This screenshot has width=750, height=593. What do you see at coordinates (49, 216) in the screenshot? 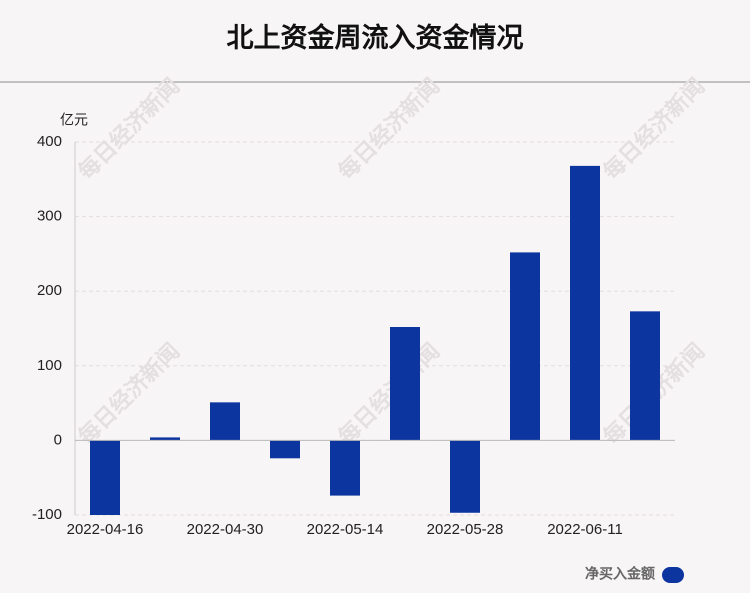
I see `y-tick-label: 300` at bounding box center [49, 216].